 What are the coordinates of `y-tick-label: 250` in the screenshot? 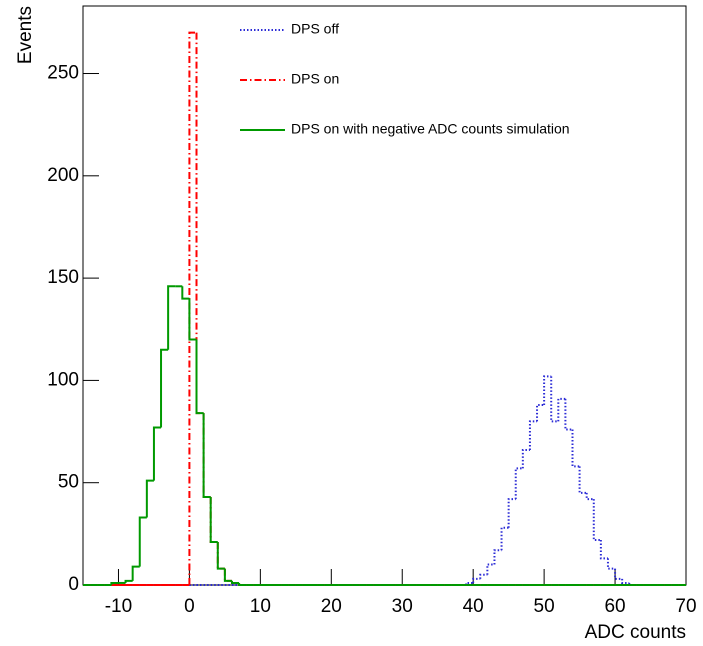 It's located at (63, 73).